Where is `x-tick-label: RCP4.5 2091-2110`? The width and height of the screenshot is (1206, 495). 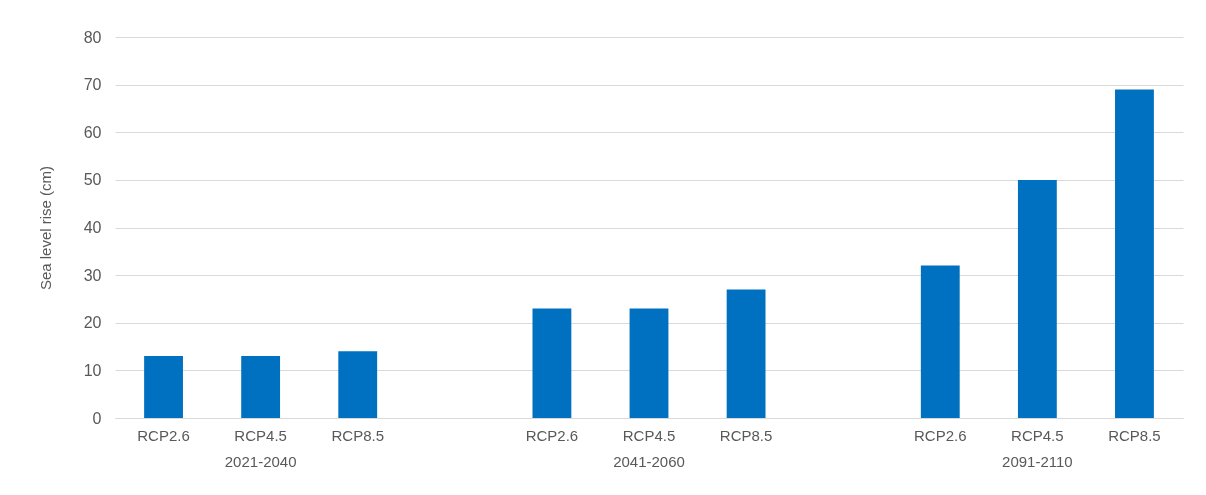 x-tick-label: RCP4.5 2091-2110 is located at coordinates (1037, 448).